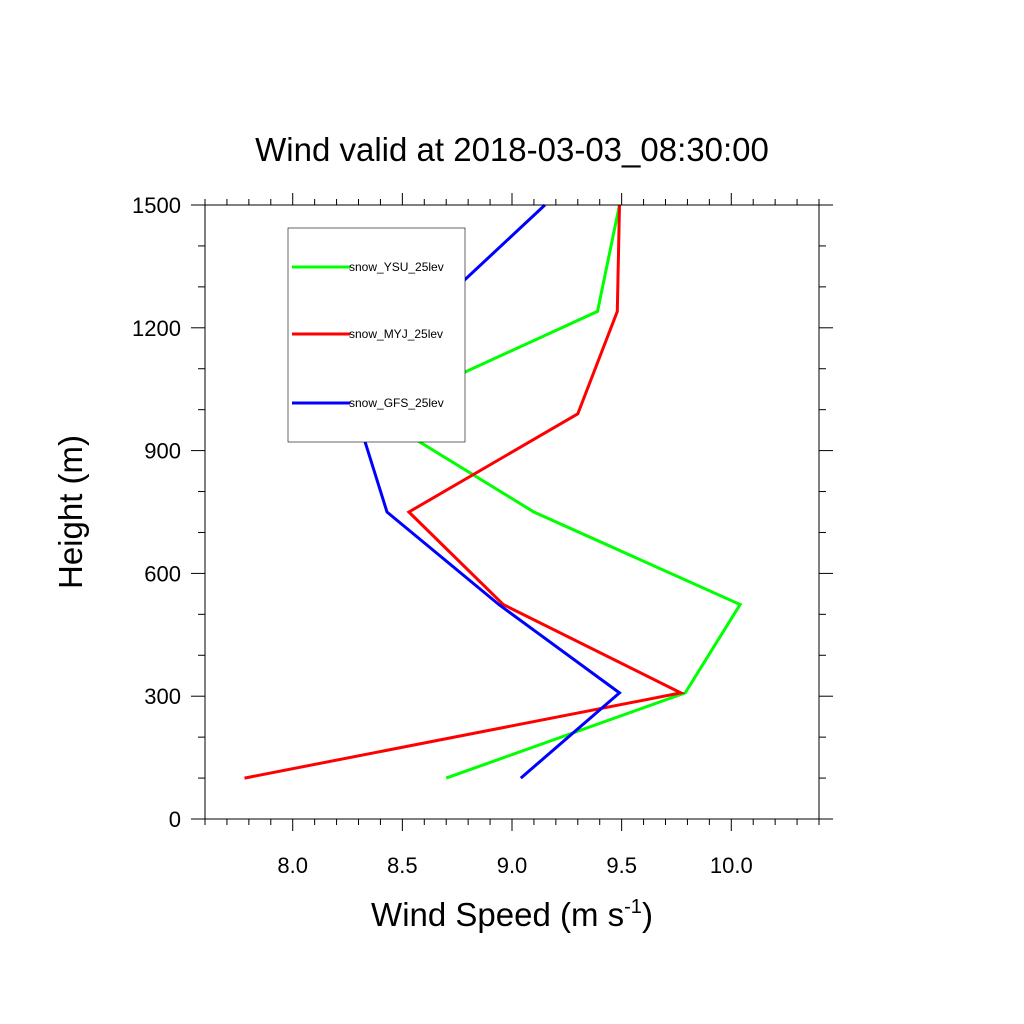 The image size is (1024, 1024). I want to click on legend-label: snow_YSU_25lev, so click(396, 267).